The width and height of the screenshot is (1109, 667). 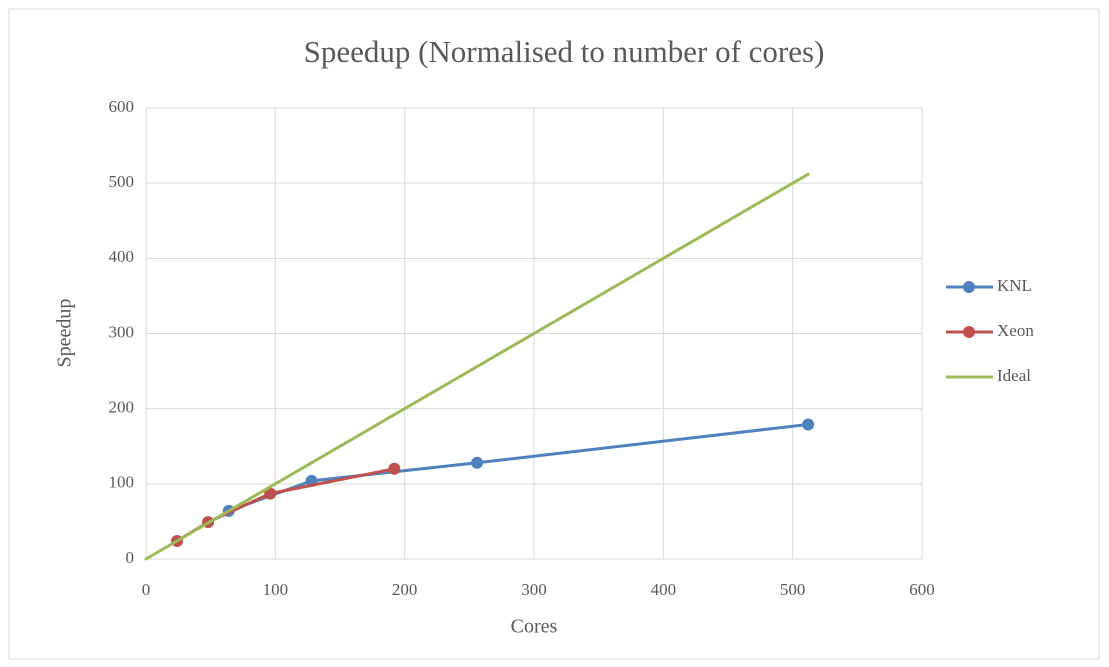 I want to click on y-tick-label: 100, so click(x=122, y=482).